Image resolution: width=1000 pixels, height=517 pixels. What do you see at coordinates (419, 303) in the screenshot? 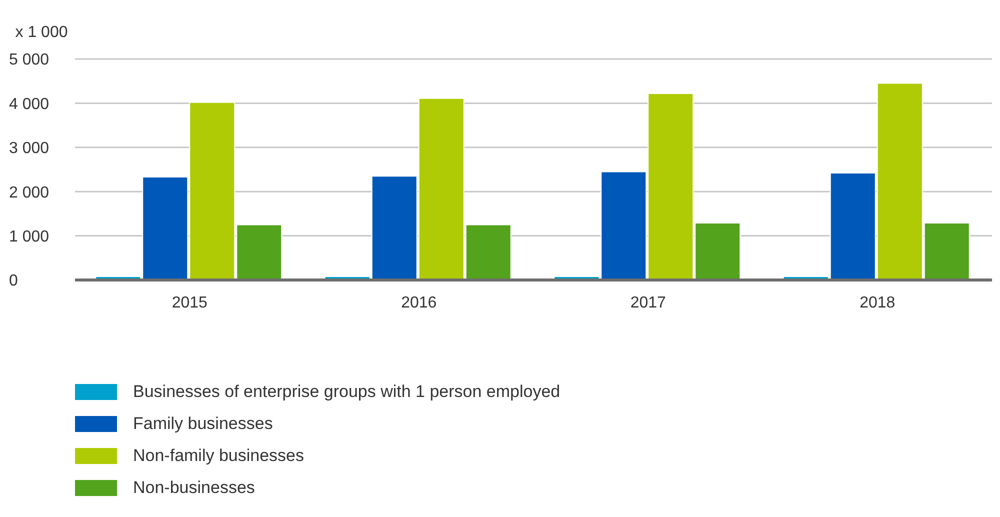
I see `x-tick-label: 2016` at bounding box center [419, 303].